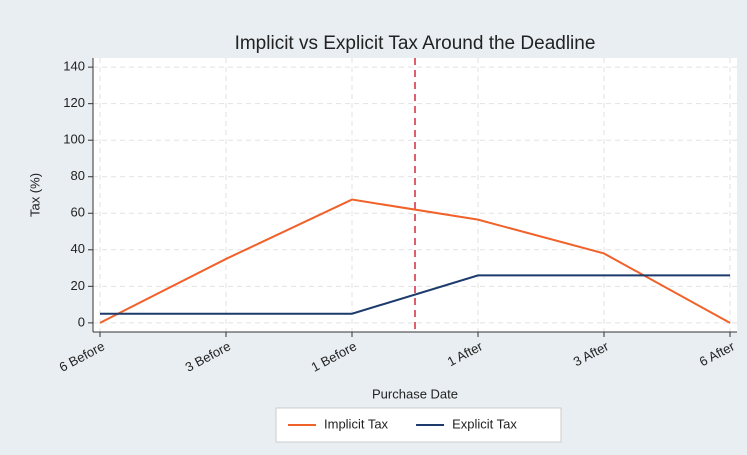 The image size is (747, 455). What do you see at coordinates (78, 212) in the screenshot?
I see `y-tick-label: 60` at bounding box center [78, 212].